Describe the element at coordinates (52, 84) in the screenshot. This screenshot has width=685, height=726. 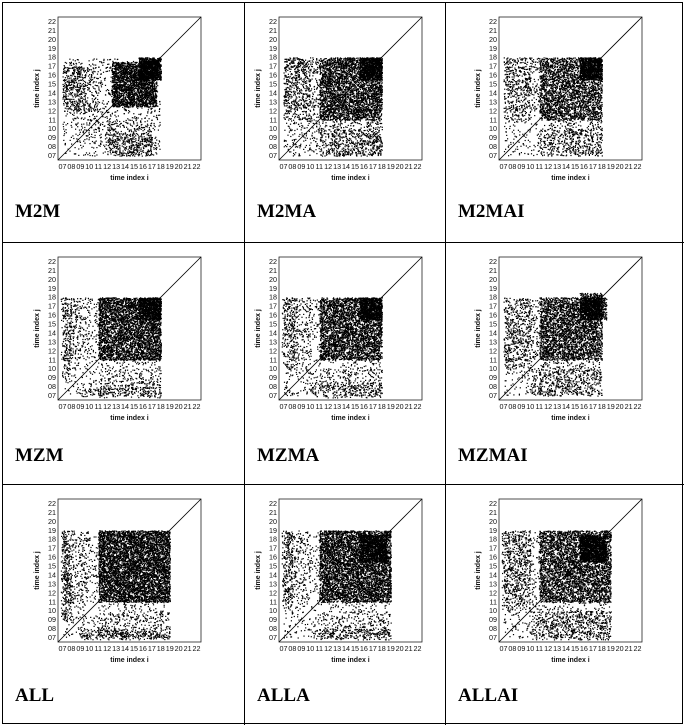
I see `y-tick-label: 15` at that location.